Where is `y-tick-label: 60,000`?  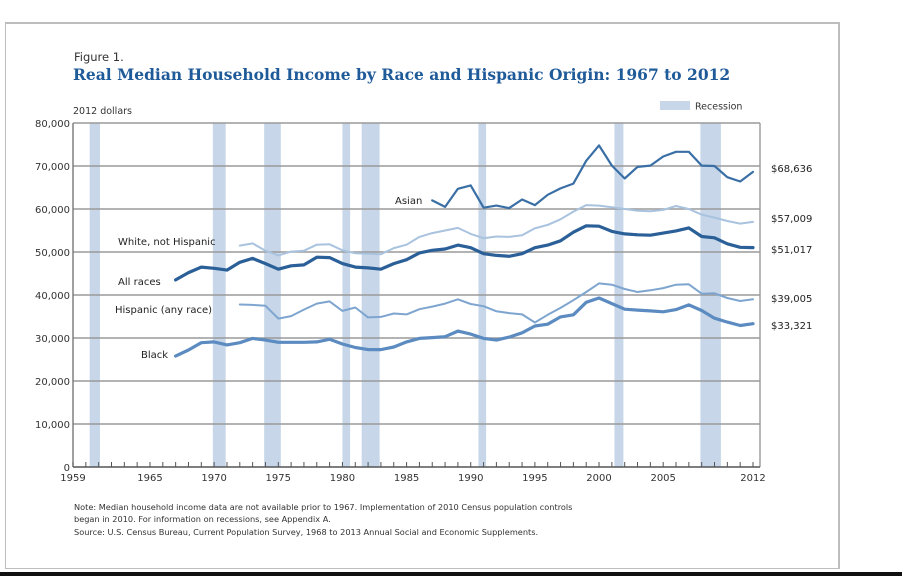 y-tick-label: 60,000 is located at coordinates (52, 210).